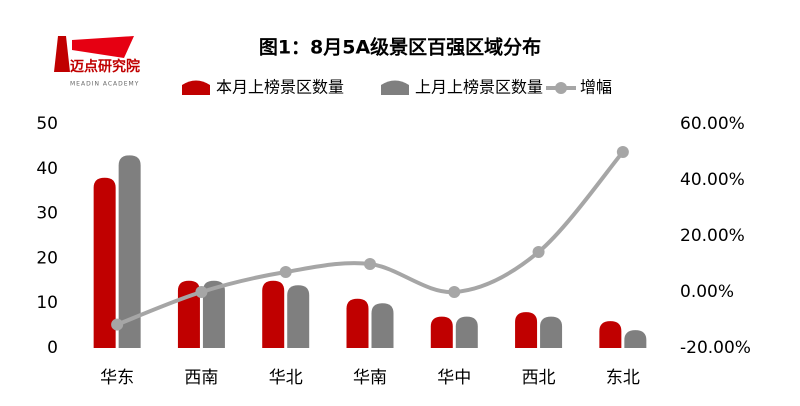  What do you see at coordinates (52, 348) in the screenshot?
I see `y-tick-label: 0` at bounding box center [52, 348].